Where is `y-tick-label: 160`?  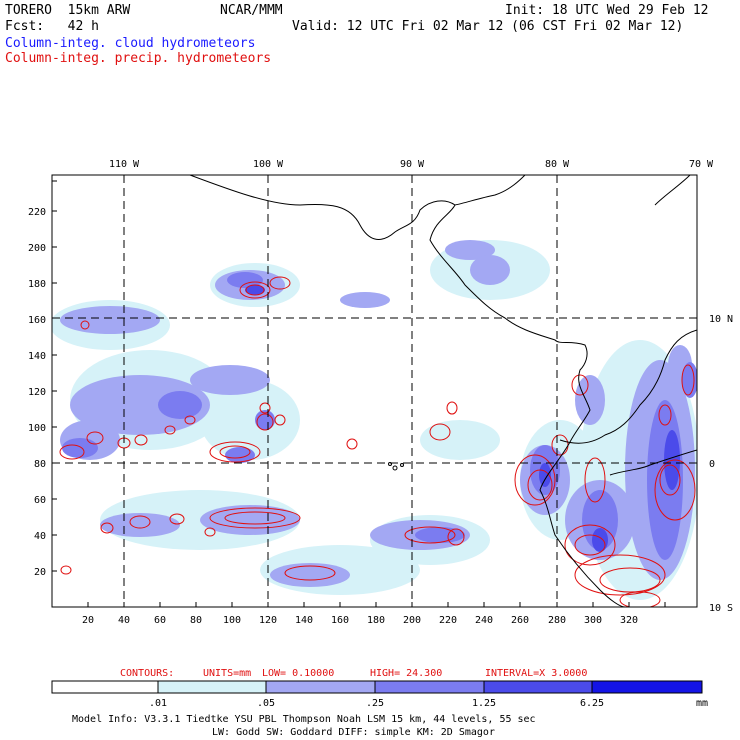
y-tick-label: 160 is located at coordinates (37, 320).